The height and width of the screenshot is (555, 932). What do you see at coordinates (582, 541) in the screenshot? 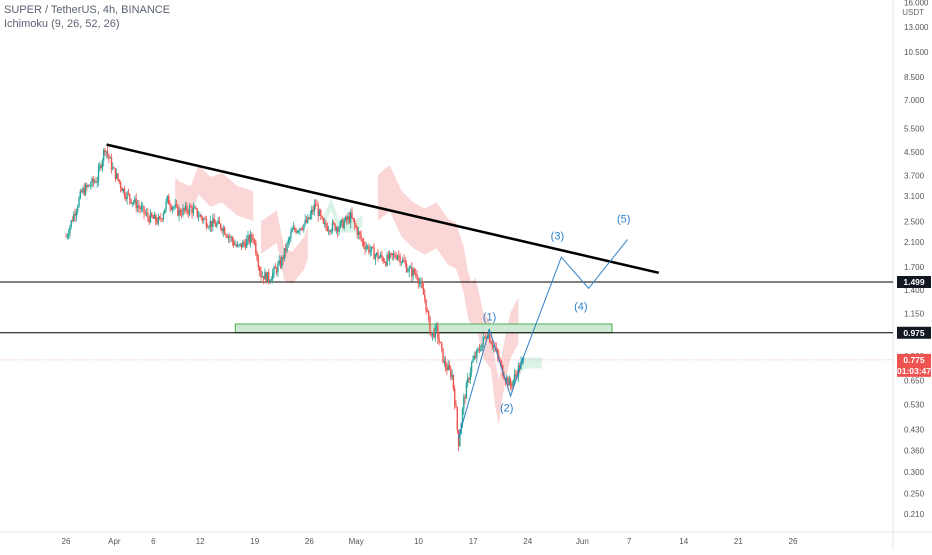
I see `x-tick-label: Jun` at bounding box center [582, 541].